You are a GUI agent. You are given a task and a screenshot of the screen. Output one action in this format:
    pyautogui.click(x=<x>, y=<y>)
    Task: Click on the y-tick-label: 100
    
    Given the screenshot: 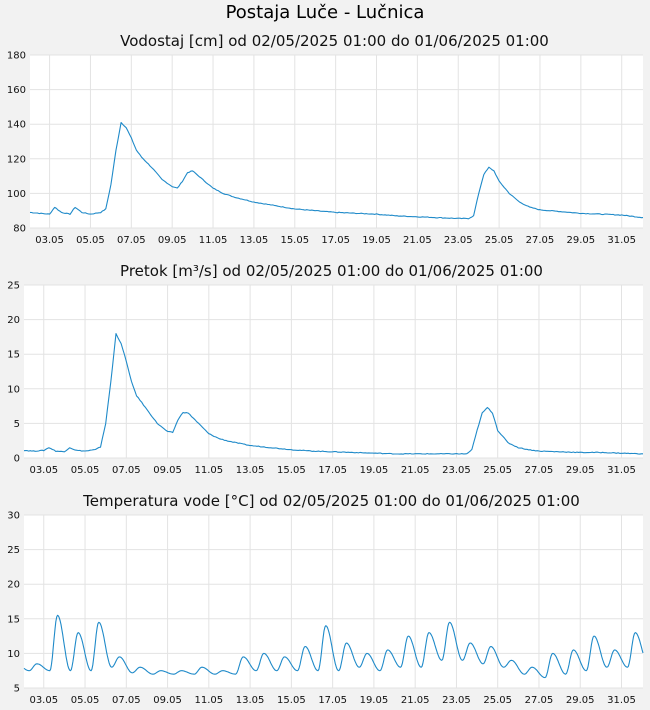 What is the action you would take?
    pyautogui.click(x=16, y=194)
    